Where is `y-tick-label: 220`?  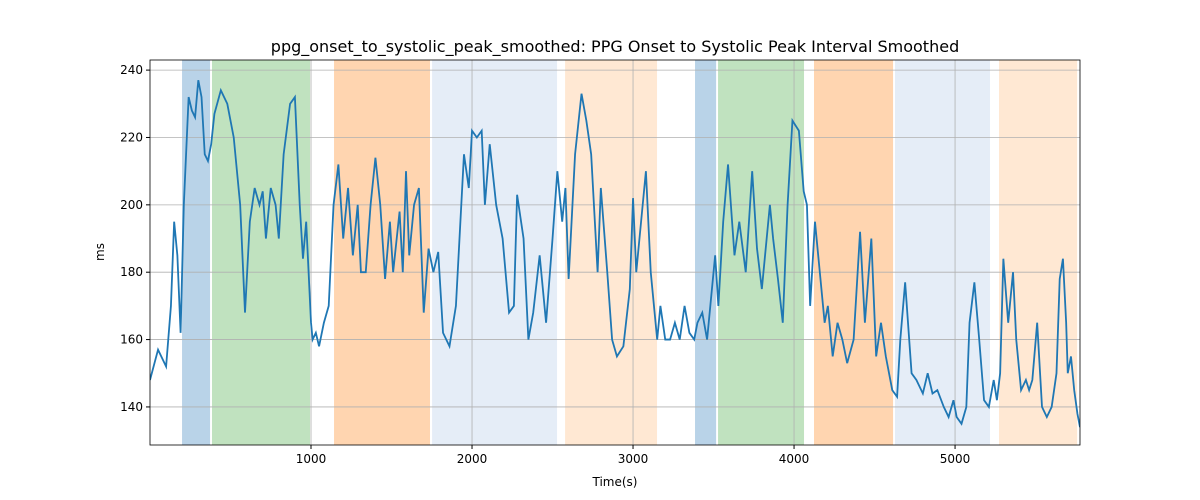 y-tick-label: 220 is located at coordinates (131, 137).